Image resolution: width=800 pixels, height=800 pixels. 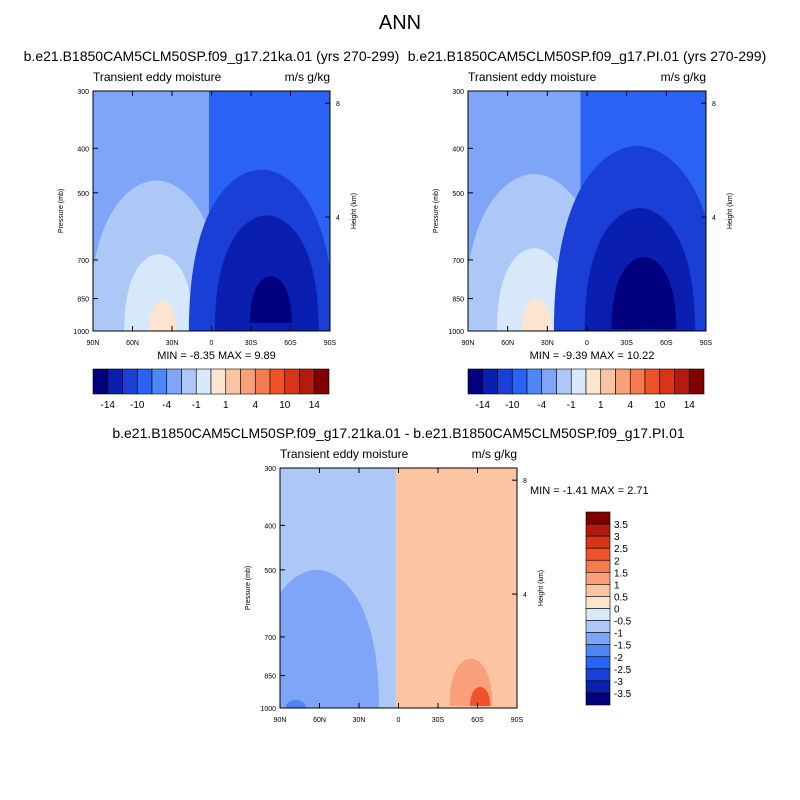 What do you see at coordinates (690, 405) in the screenshot?
I see `colorbar-label: 14` at bounding box center [690, 405].